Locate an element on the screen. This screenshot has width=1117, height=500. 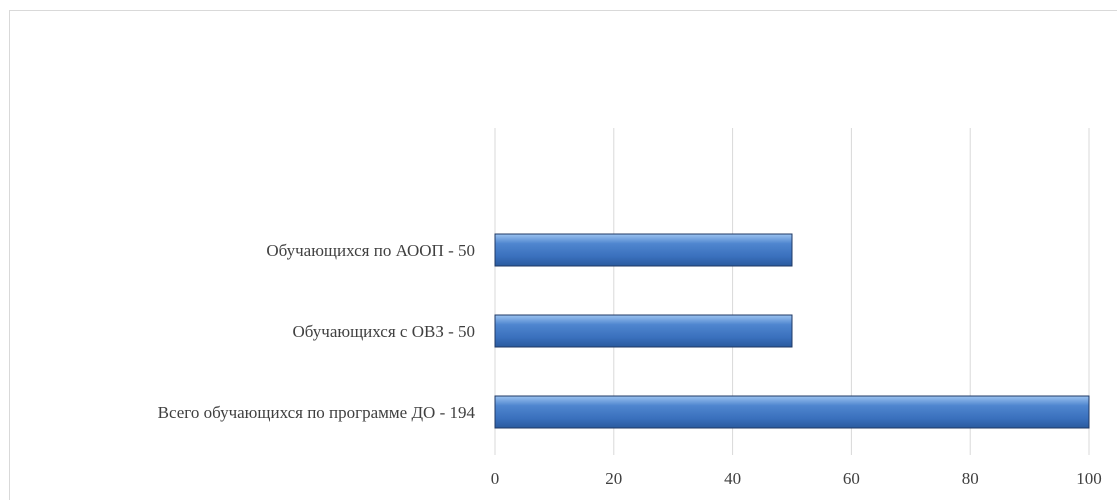
x-tick-label: 80 is located at coordinates (970, 478).